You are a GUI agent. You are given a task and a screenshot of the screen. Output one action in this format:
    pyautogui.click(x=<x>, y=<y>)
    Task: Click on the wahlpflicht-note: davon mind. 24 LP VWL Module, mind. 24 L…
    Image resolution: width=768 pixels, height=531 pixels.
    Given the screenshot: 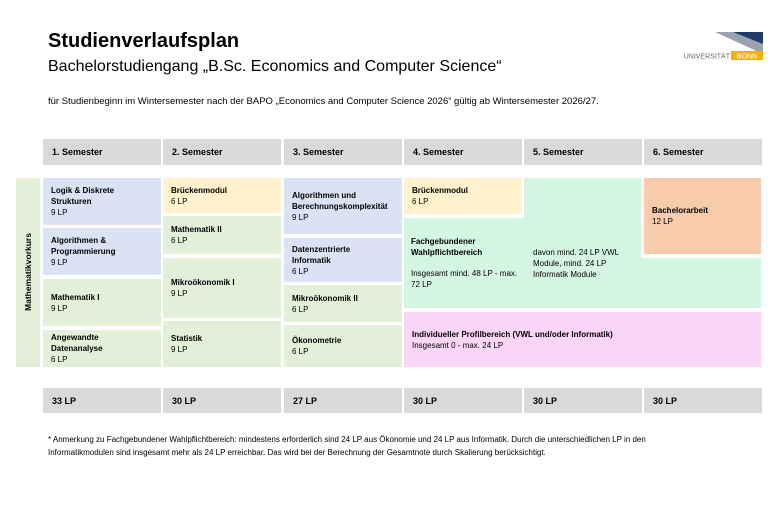 What is the action you would take?
    pyautogui.click(x=576, y=263)
    